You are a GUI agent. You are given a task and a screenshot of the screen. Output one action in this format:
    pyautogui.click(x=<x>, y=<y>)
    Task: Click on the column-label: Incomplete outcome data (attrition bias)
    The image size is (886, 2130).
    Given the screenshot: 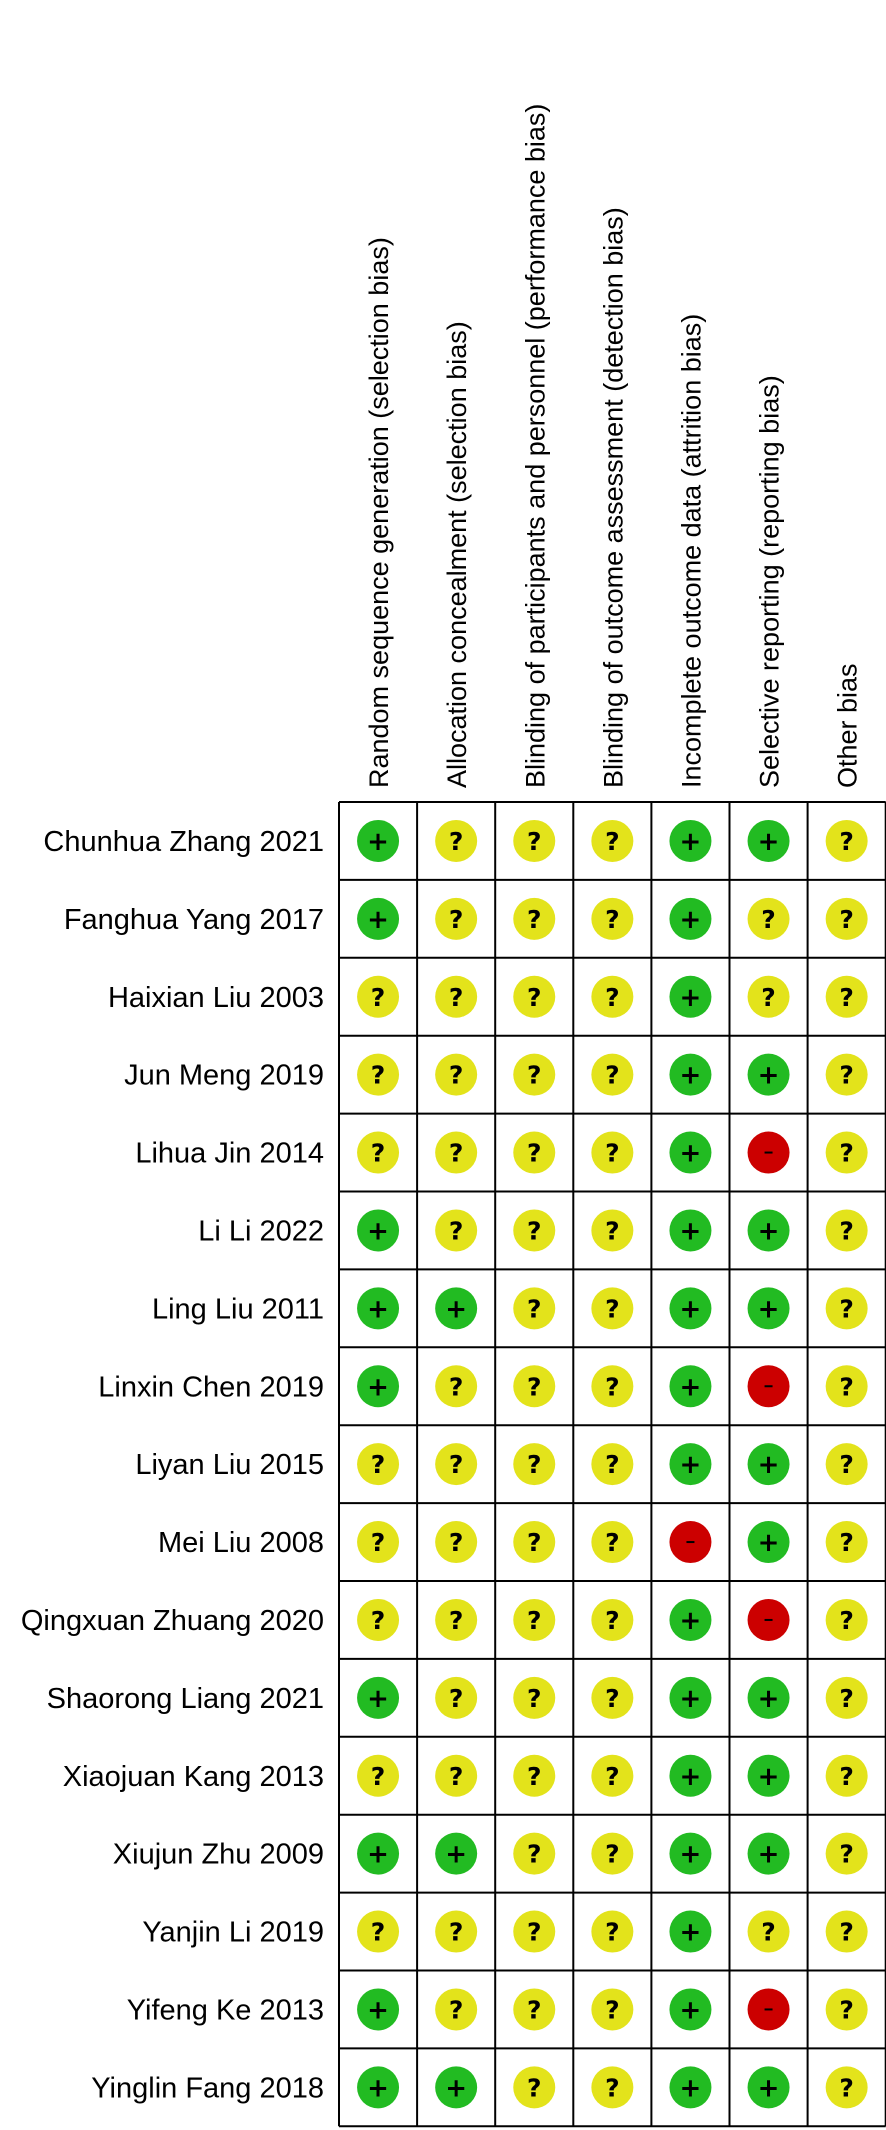 What is the action you would take?
    pyautogui.click(x=691, y=551)
    